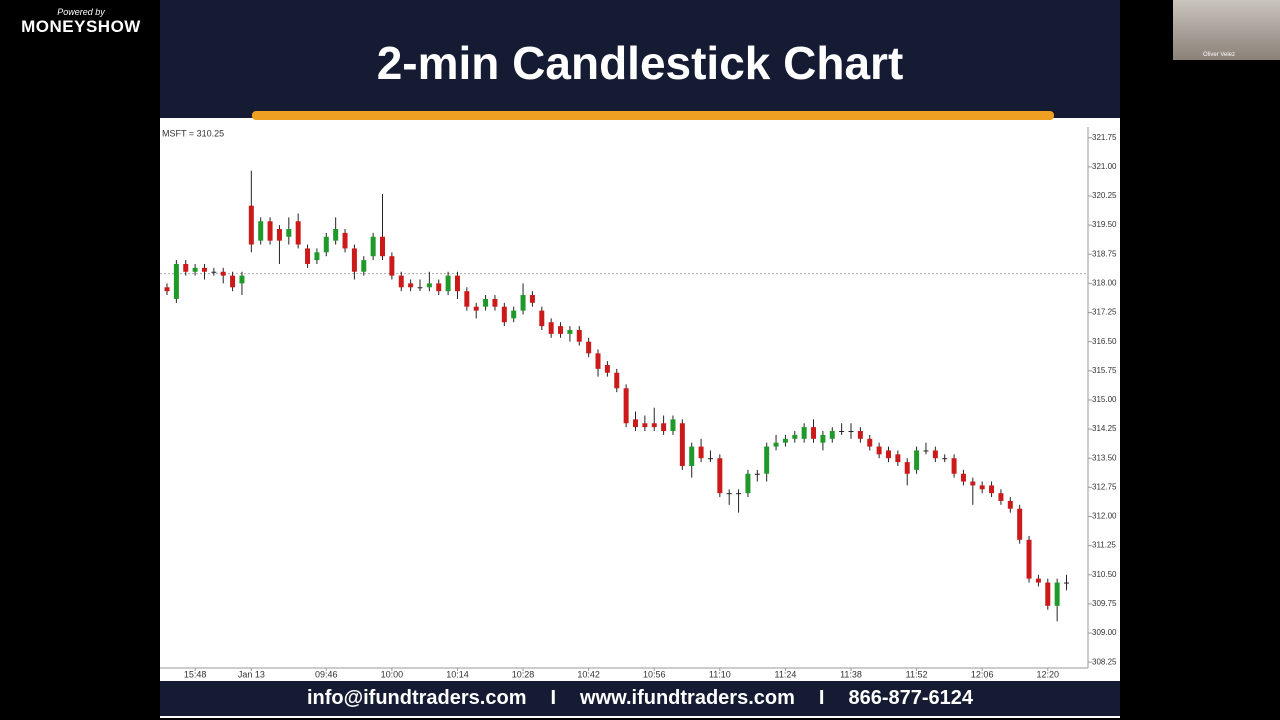  What do you see at coordinates (821, 698) in the screenshot?
I see `footer-item: I` at bounding box center [821, 698].